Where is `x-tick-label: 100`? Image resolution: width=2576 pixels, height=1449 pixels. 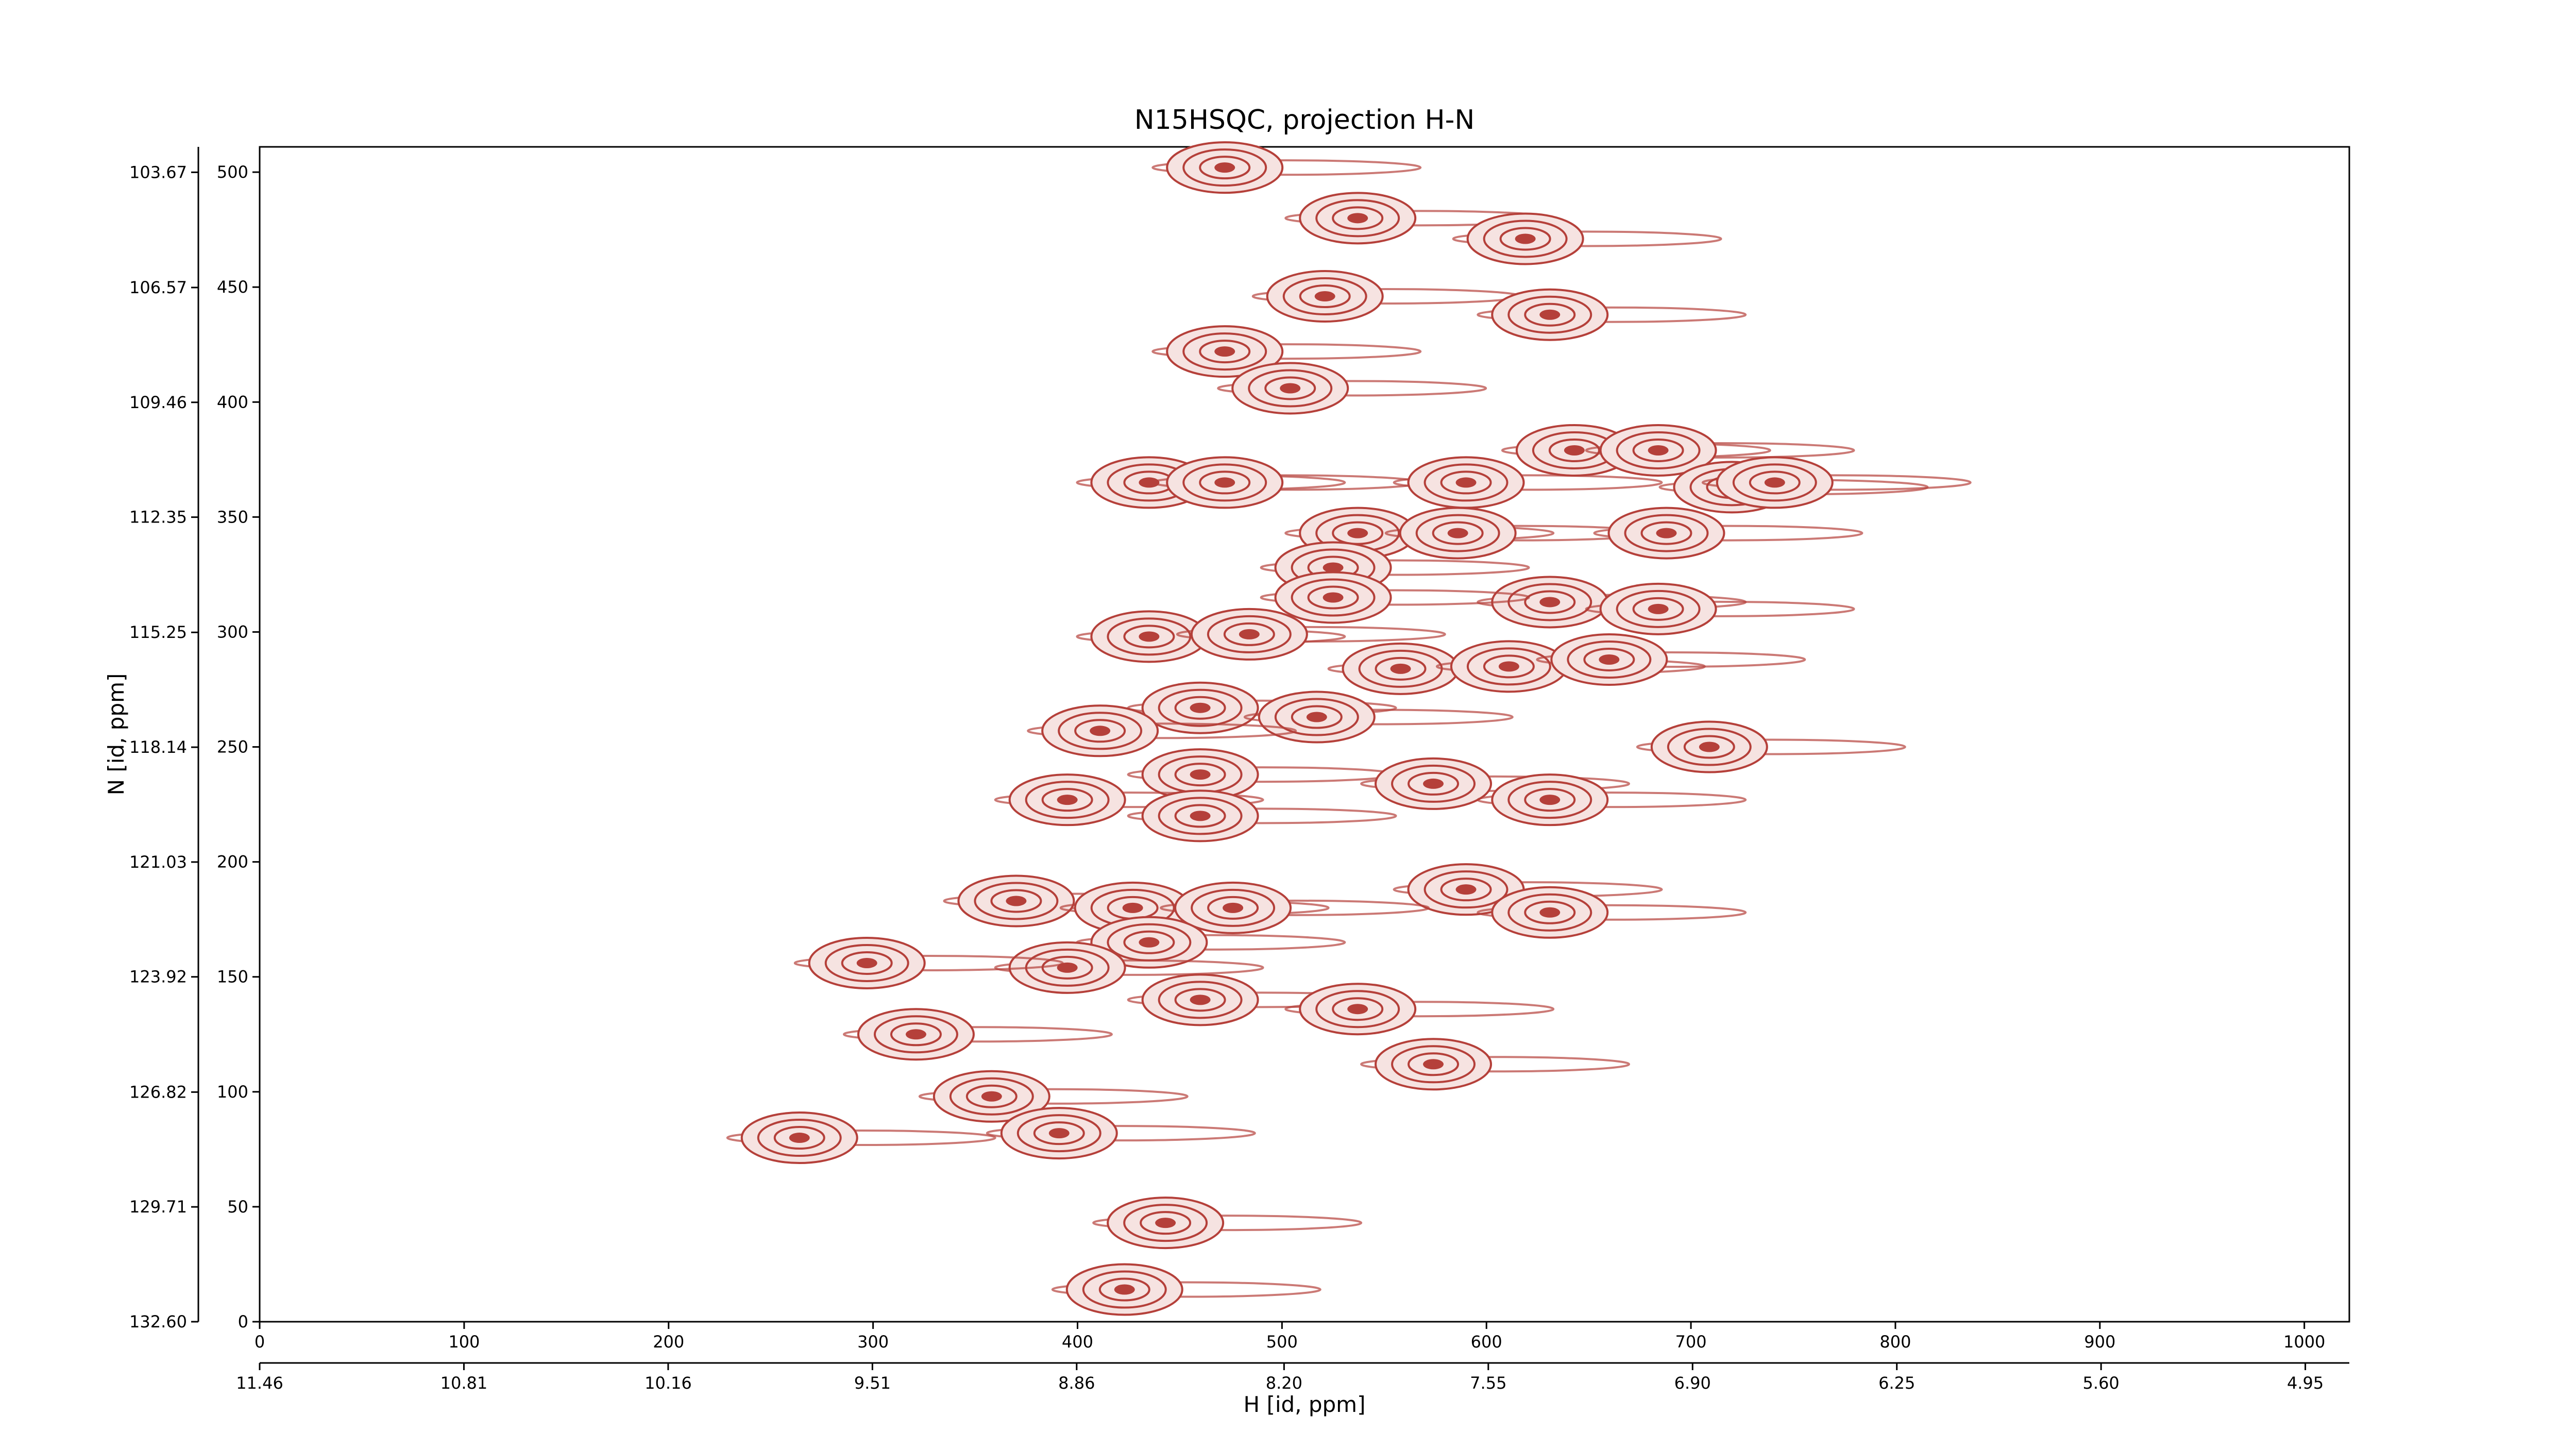 x-tick-label: 100 is located at coordinates (464, 1342).